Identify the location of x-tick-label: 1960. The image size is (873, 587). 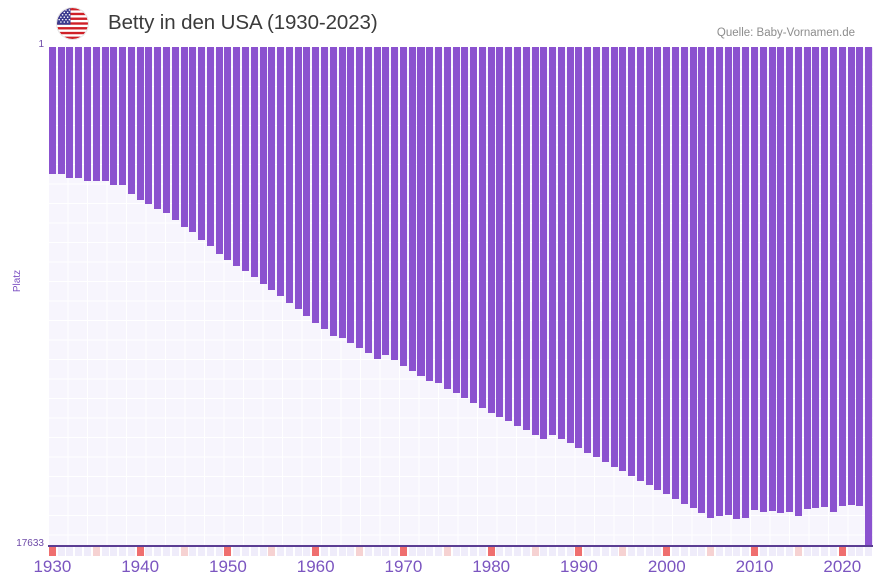
(315, 566).